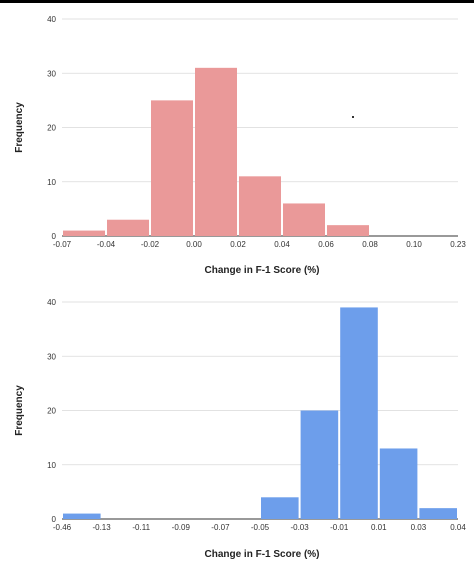 This screenshot has height=582, width=474. I want to click on x-tick-label: 0.00, so click(194, 244).